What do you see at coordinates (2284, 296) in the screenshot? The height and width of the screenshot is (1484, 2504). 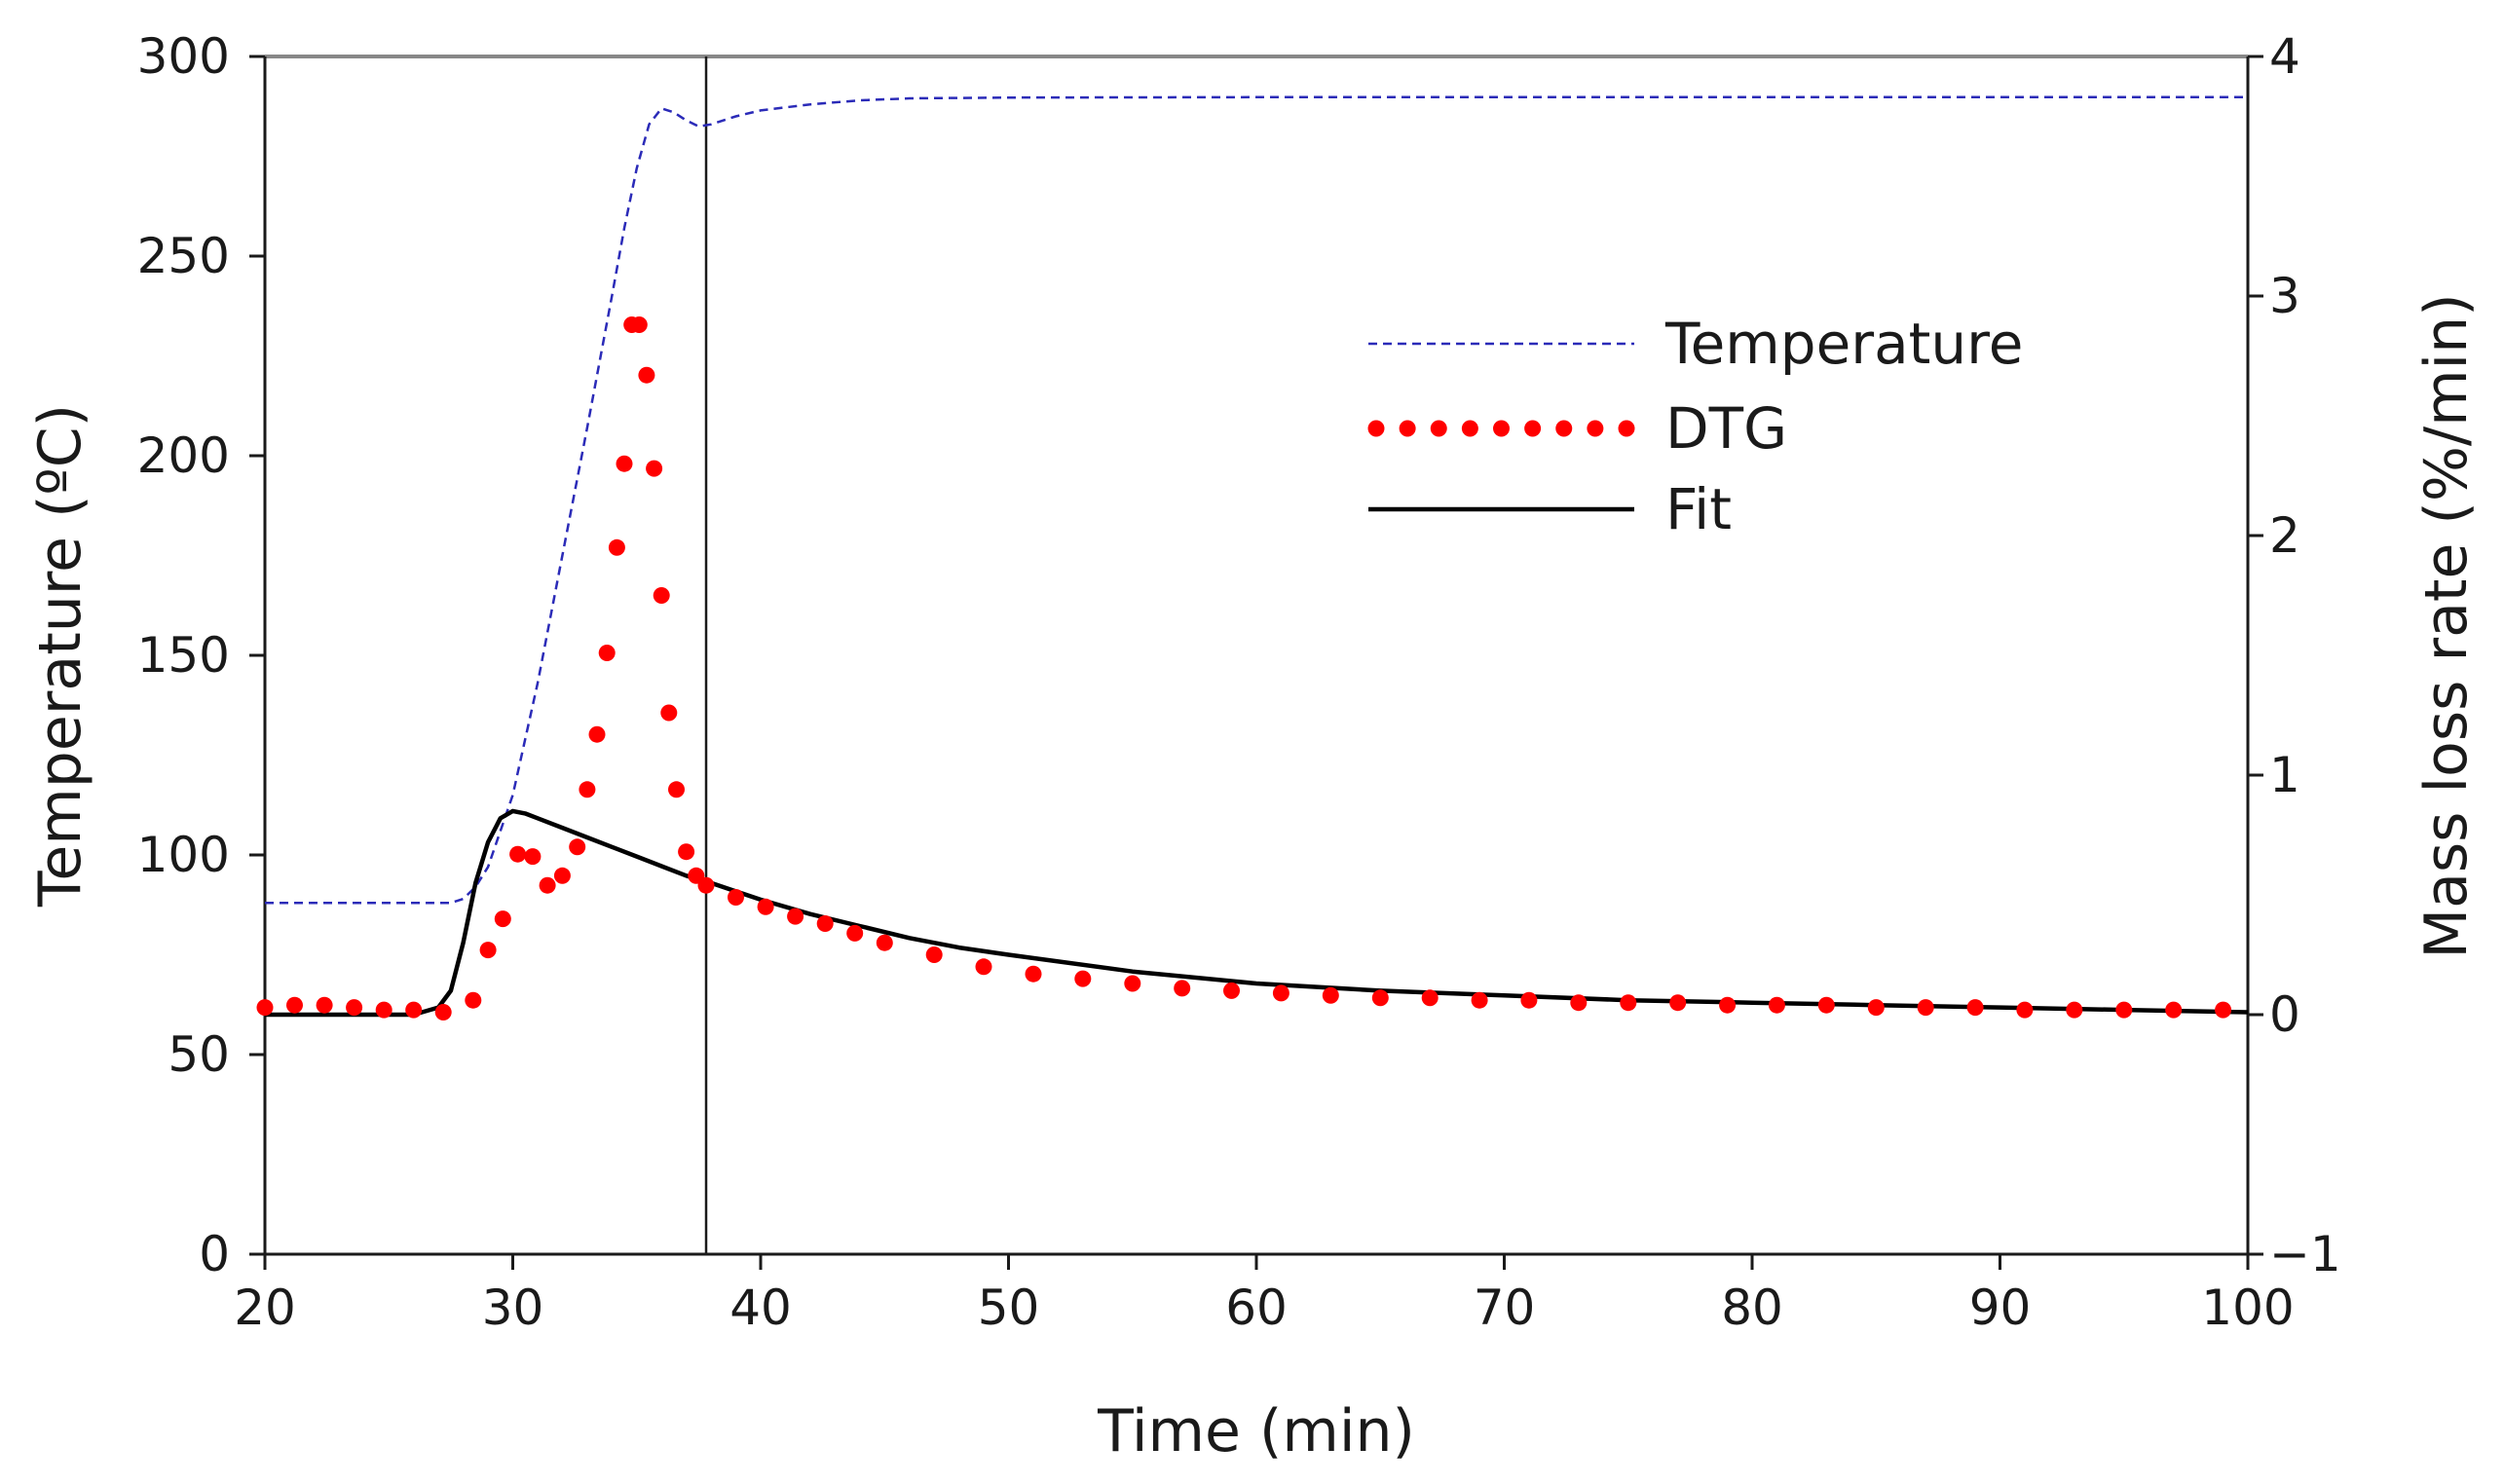 I see `right-y-tick-label: 3` at bounding box center [2284, 296].